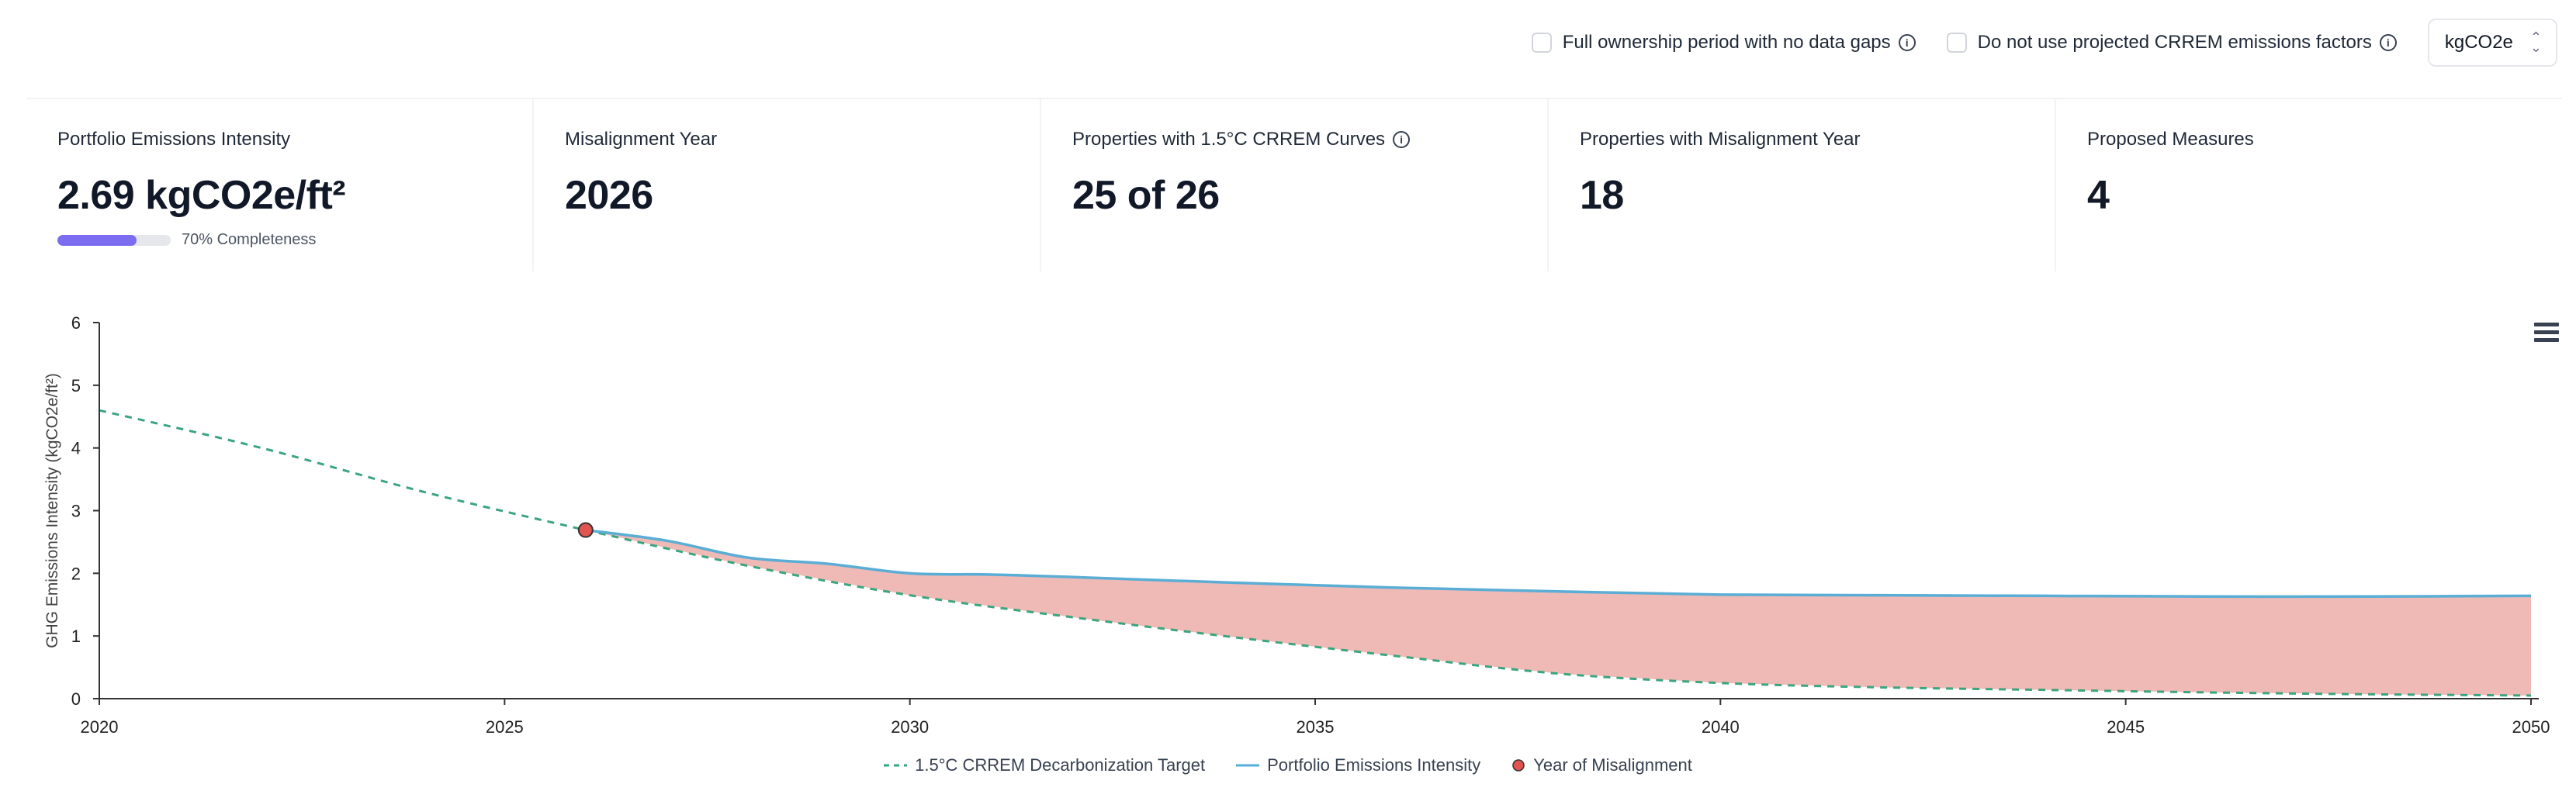 The width and height of the screenshot is (2576, 808). Describe the element at coordinates (2535, 42) in the screenshot. I see `chevron-up-down-icon: ⌃ ⌄` at that location.